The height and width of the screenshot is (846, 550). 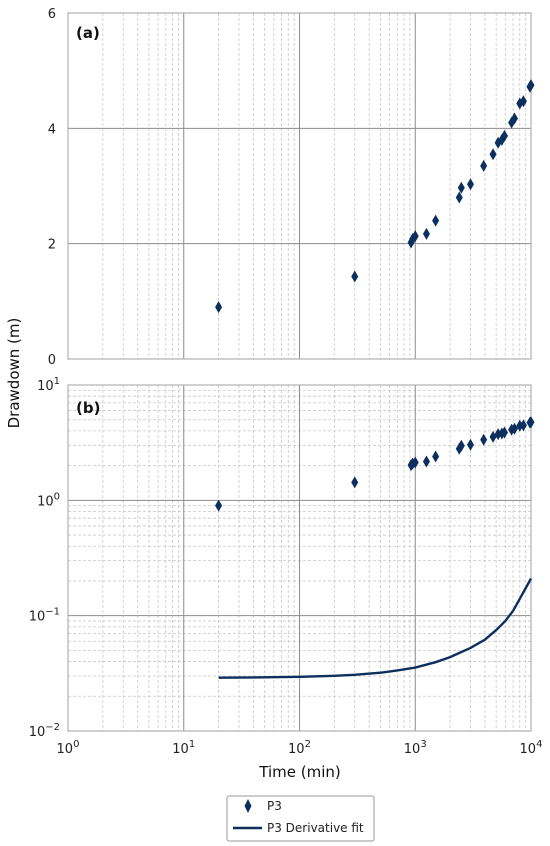 What do you see at coordinates (183, 748) in the screenshot?
I see `x-tick-label: 10¹` at bounding box center [183, 748].